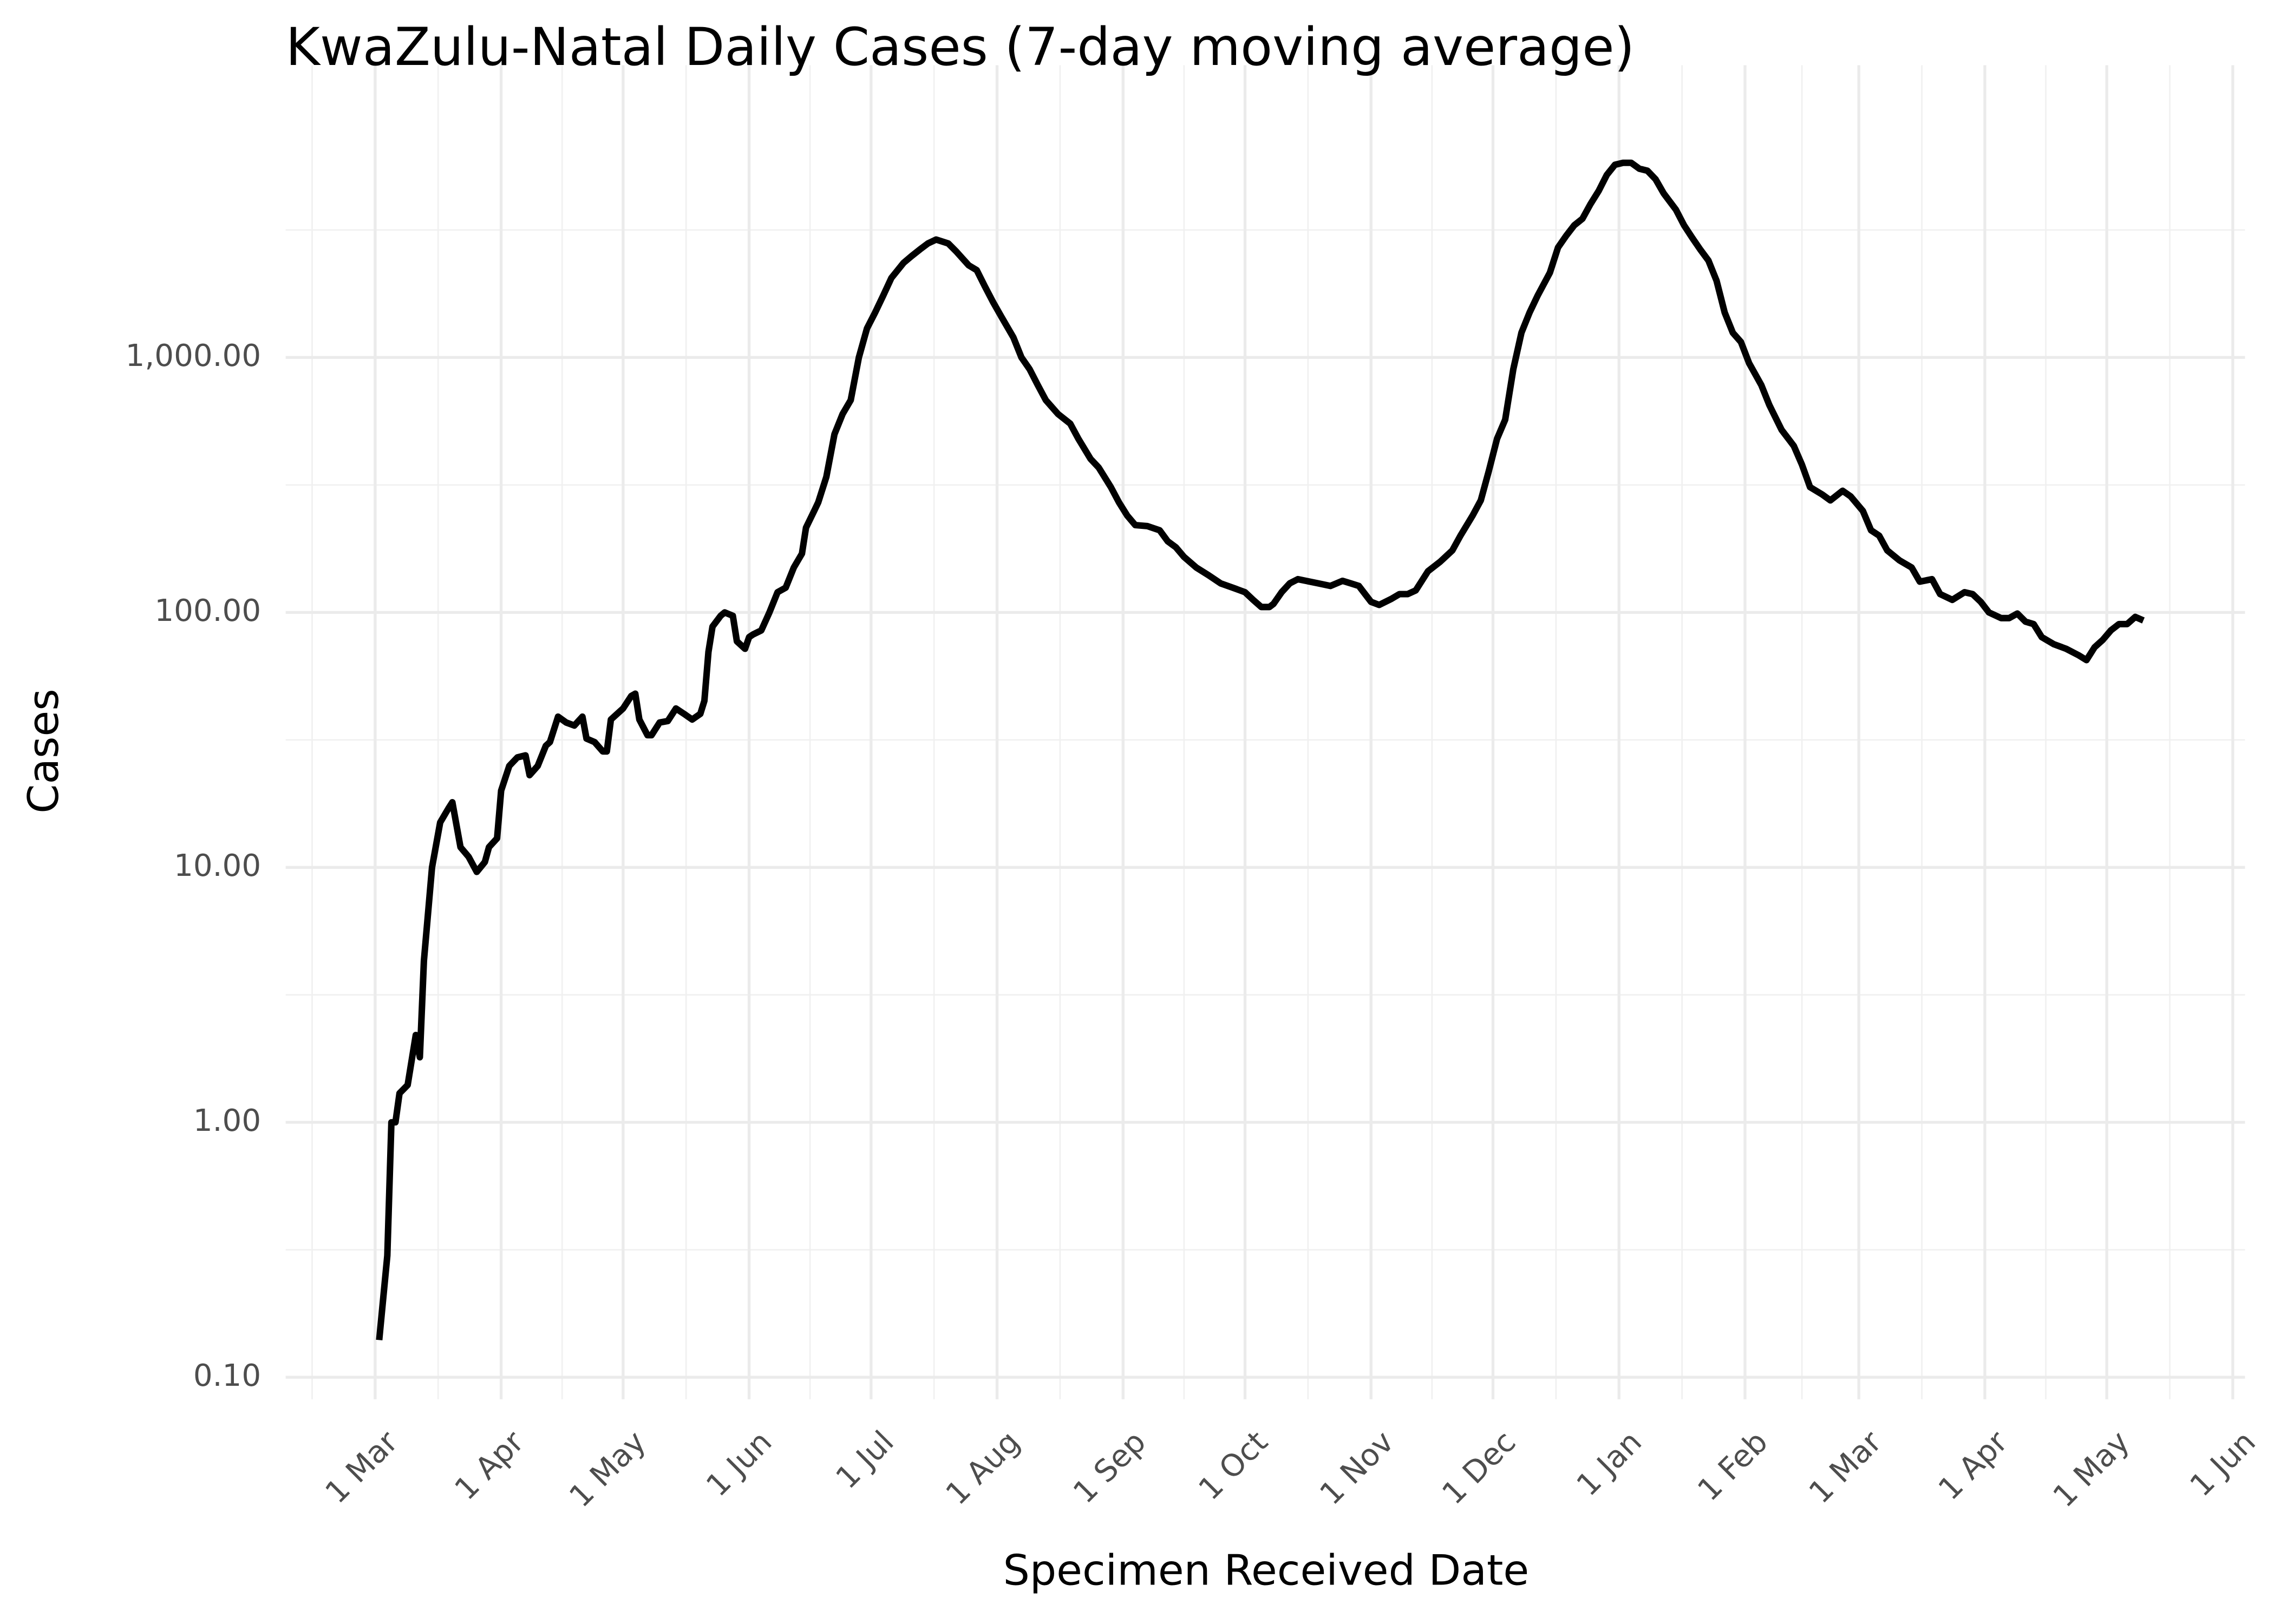 The height and width of the screenshot is (1624, 2274). Describe the element at coordinates (193, 356) in the screenshot. I see `y-tick-label: 1,000.00` at that location.